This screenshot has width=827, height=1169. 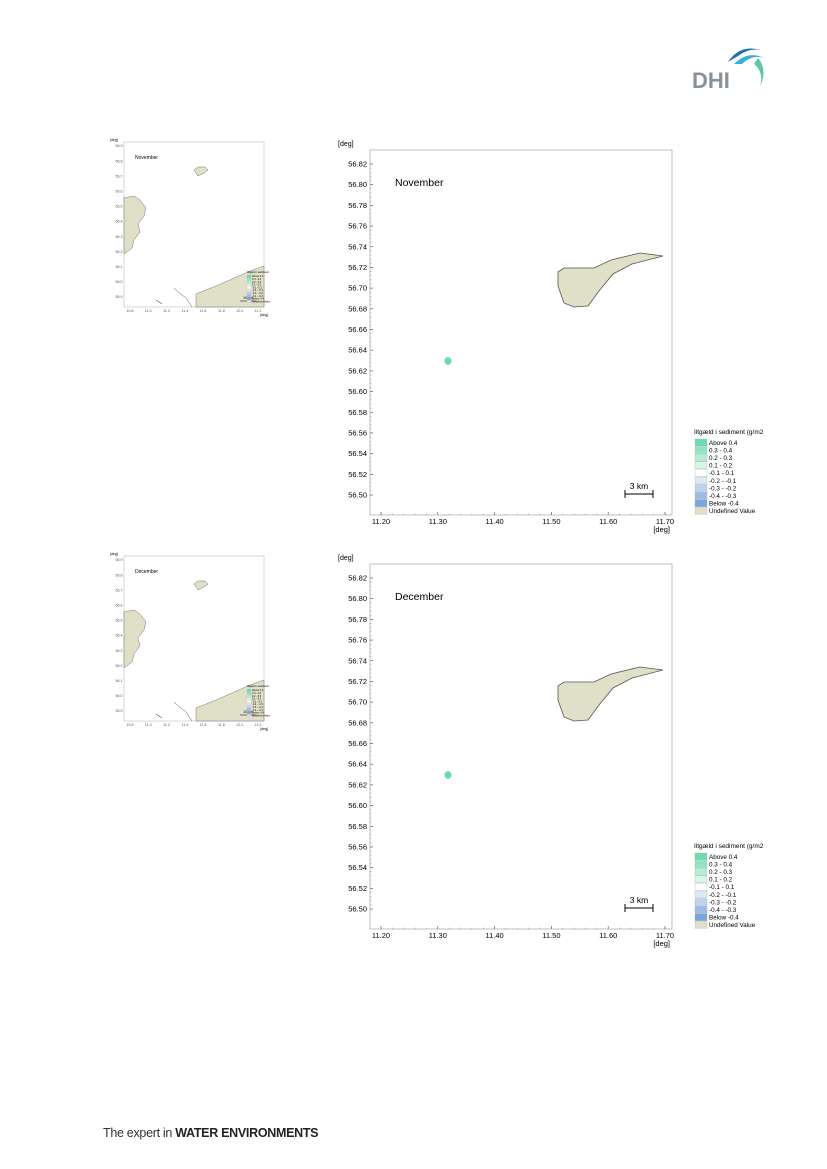 I want to click on x-tick-label: 12.0, so click(x=239, y=725).